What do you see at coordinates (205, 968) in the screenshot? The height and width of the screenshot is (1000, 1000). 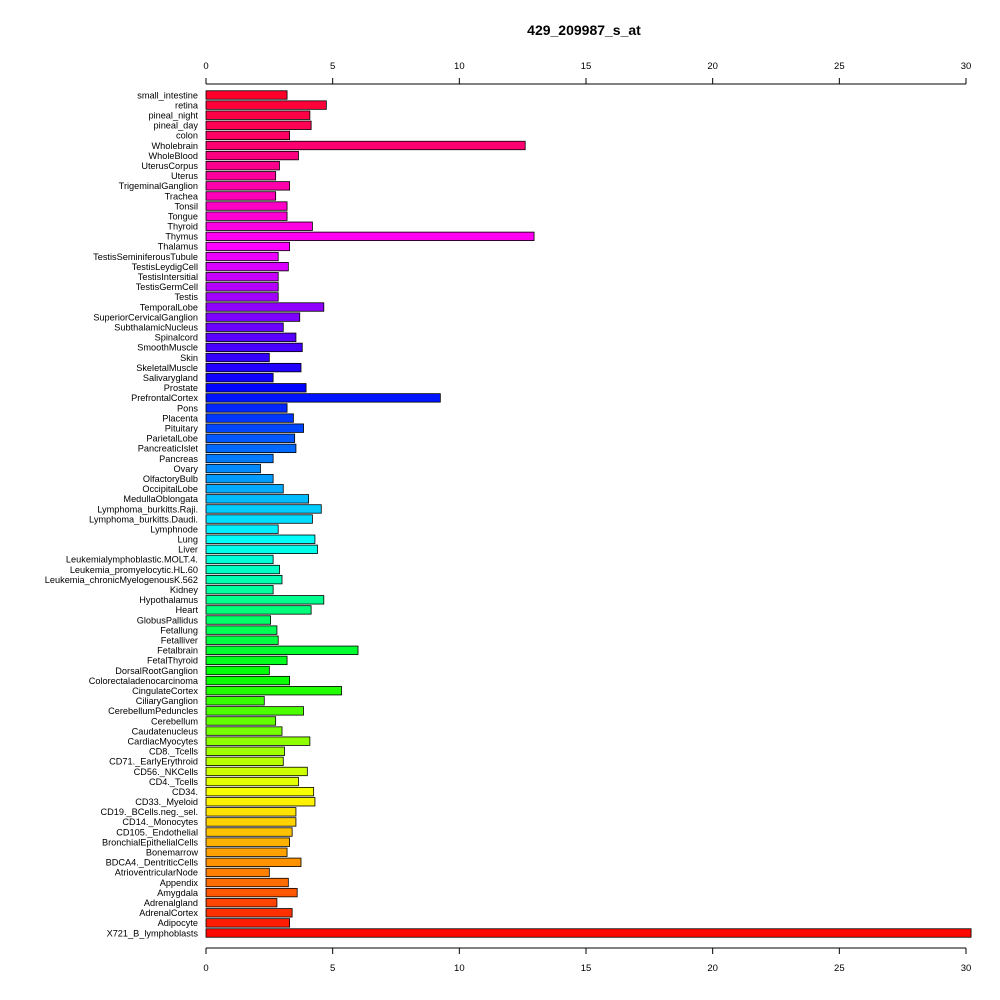 I see `bottom-tick-label: 0` at bounding box center [205, 968].